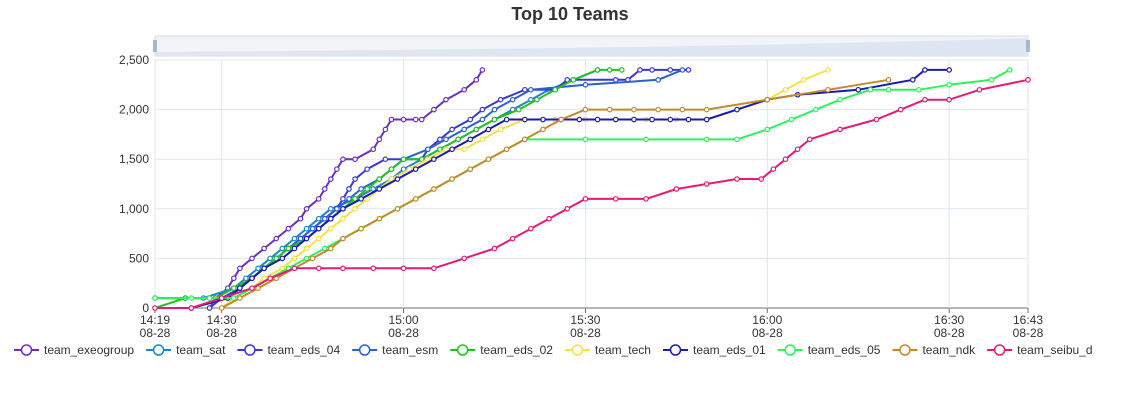 This screenshot has height=400, width=1140. What do you see at coordinates (186, 350) in the screenshot?
I see `legend-item-team-sat: team_sat` at bounding box center [186, 350].